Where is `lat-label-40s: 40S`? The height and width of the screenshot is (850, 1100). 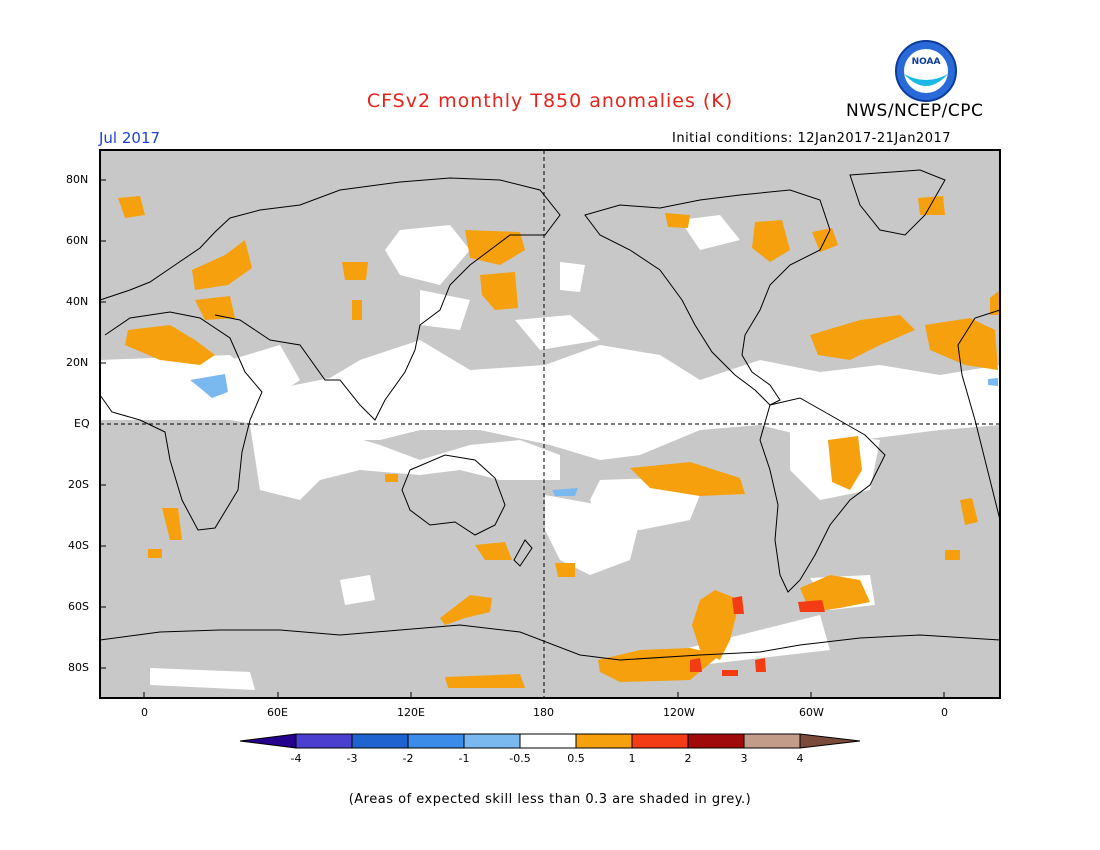
lat-label-40s: 40S is located at coordinates (78, 545).